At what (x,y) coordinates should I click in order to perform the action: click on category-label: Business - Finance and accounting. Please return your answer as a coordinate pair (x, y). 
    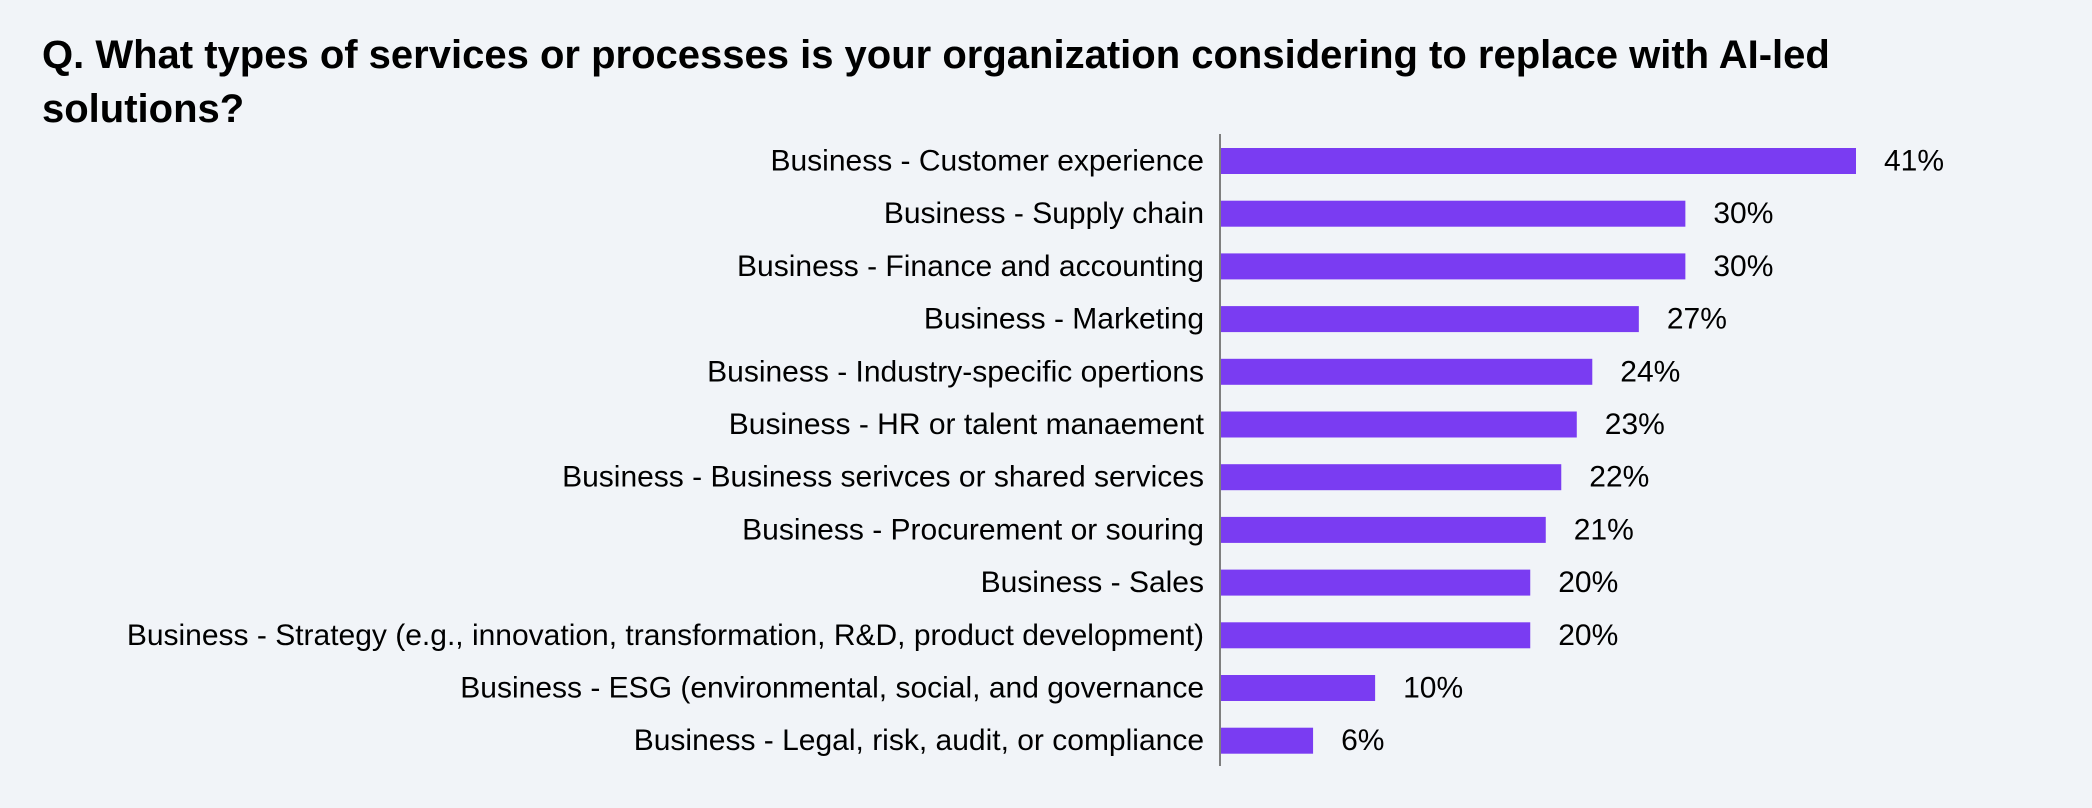
    Looking at the image, I should click on (970, 266).